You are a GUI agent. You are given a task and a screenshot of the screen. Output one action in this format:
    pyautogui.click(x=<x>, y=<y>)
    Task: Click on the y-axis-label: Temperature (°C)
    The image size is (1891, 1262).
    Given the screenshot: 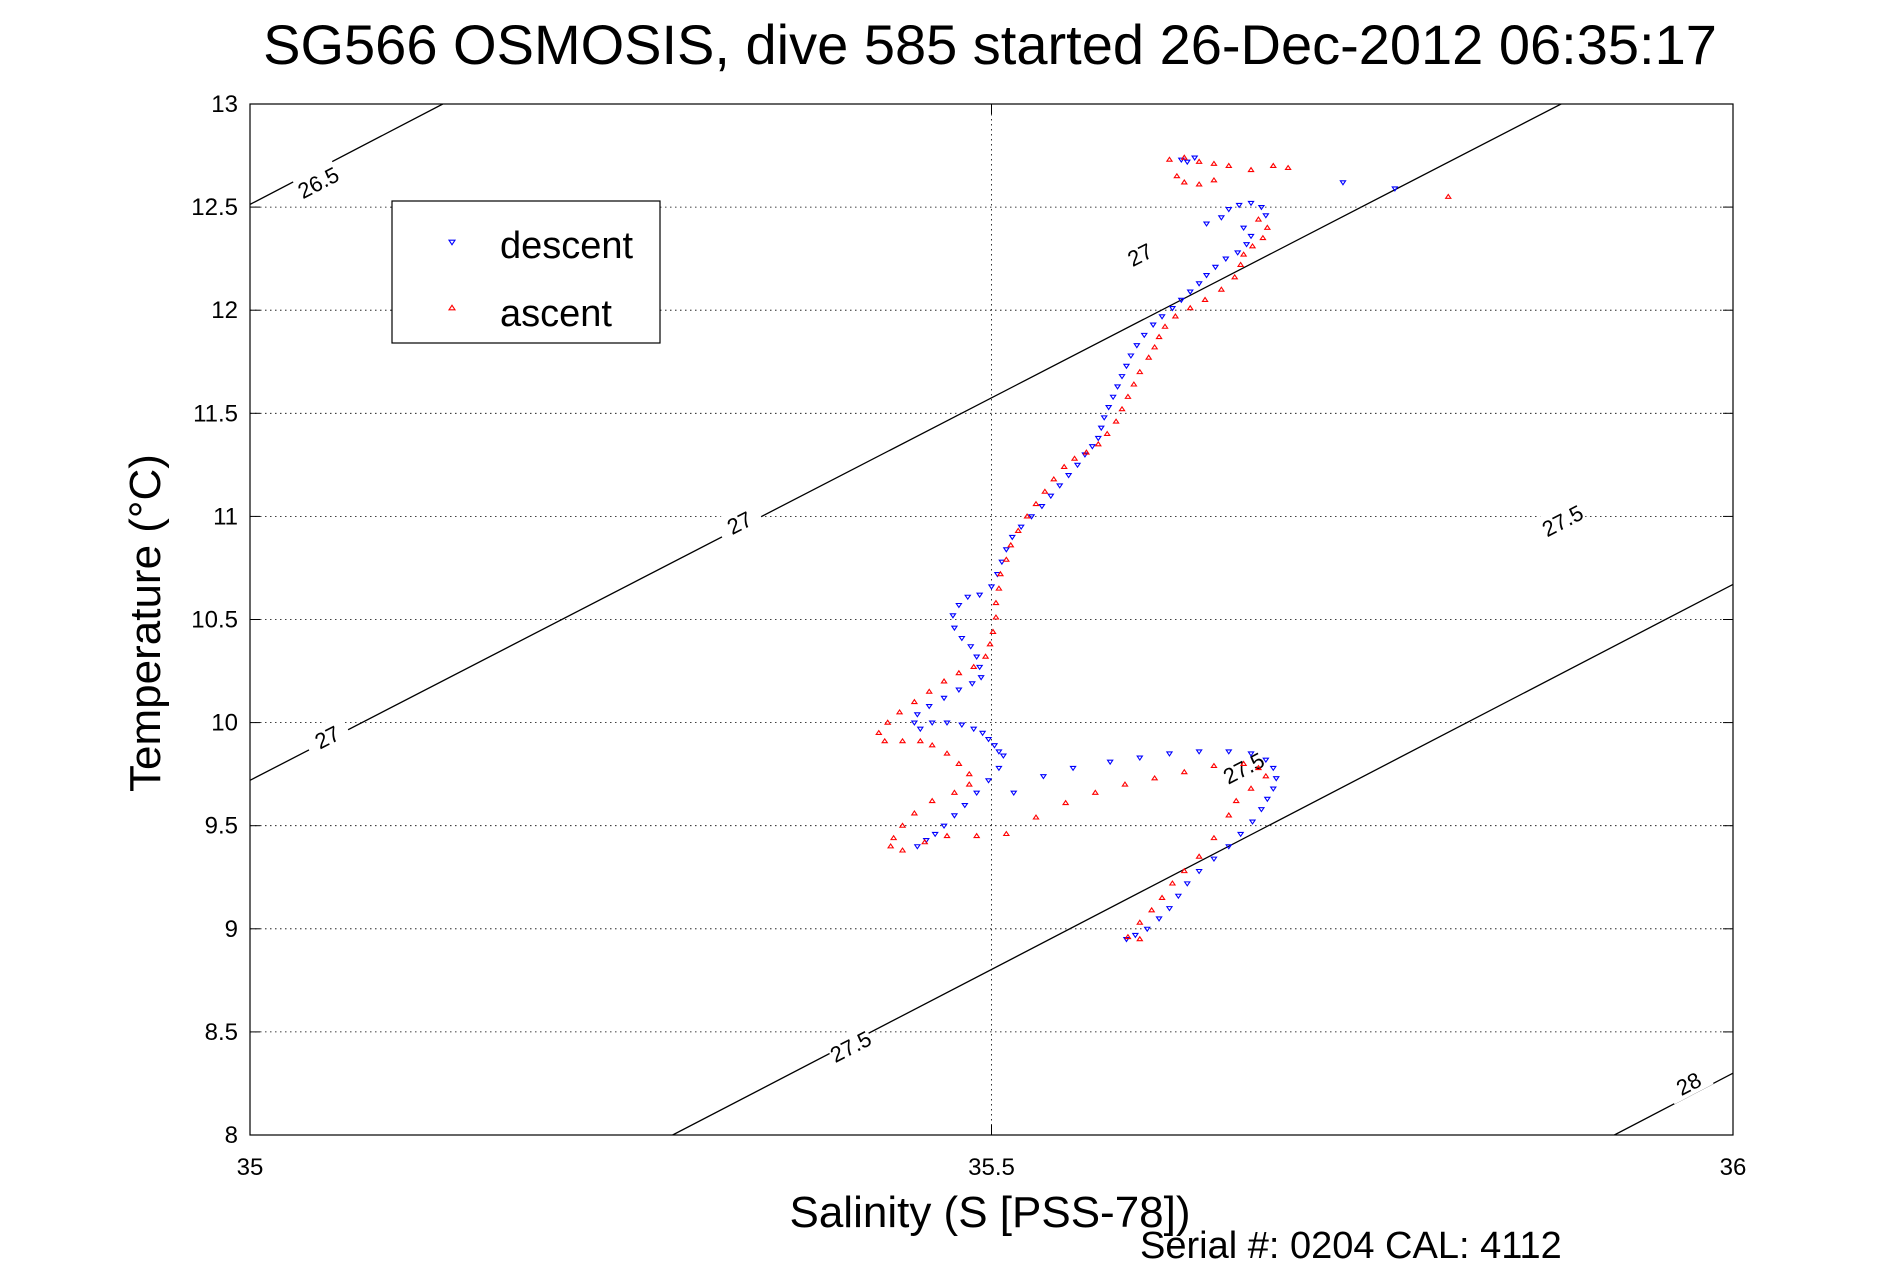 What is the action you would take?
    pyautogui.click(x=145, y=623)
    